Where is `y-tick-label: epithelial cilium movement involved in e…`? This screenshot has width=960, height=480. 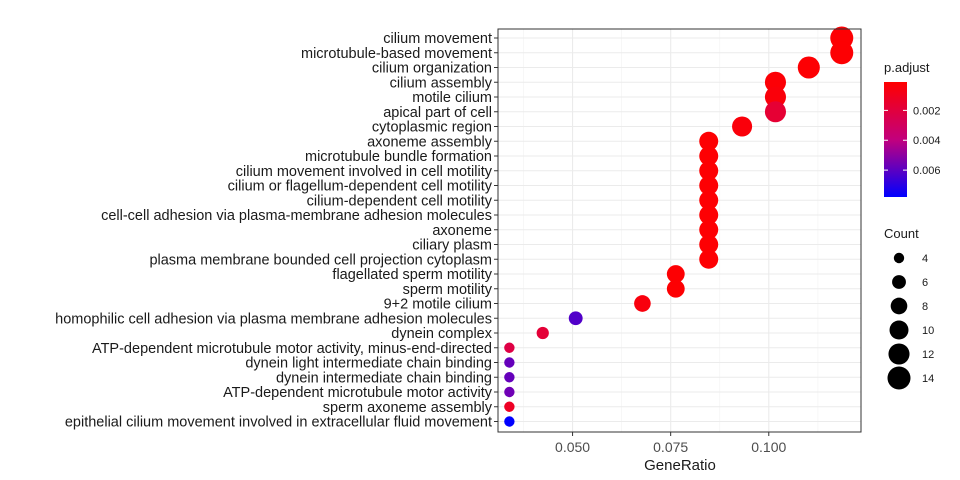 y-tick-label: epithelial cilium movement involved in e… is located at coordinates (278, 423).